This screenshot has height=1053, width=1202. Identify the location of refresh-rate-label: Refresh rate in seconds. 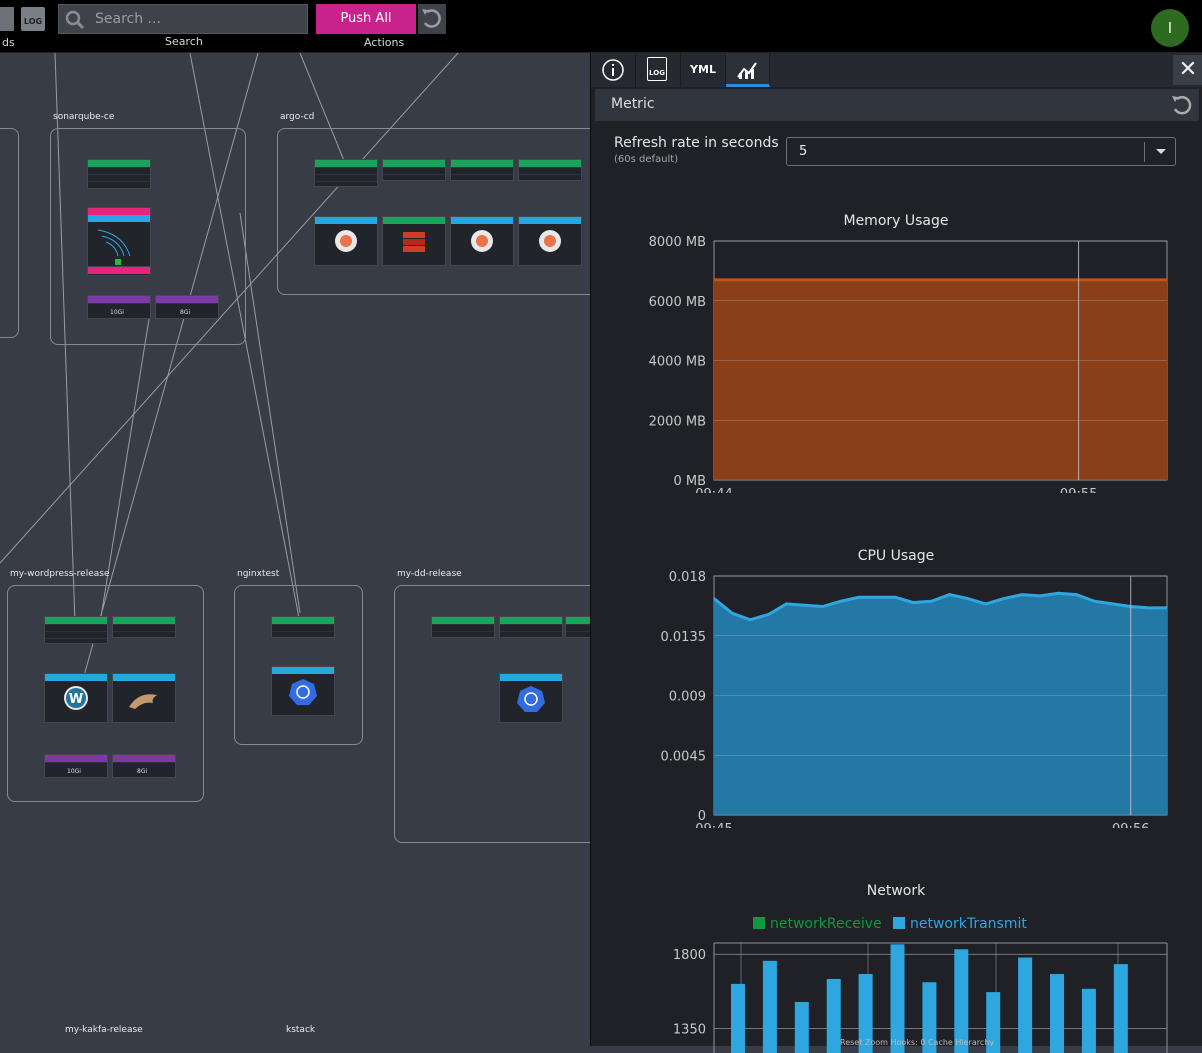
(696, 143).